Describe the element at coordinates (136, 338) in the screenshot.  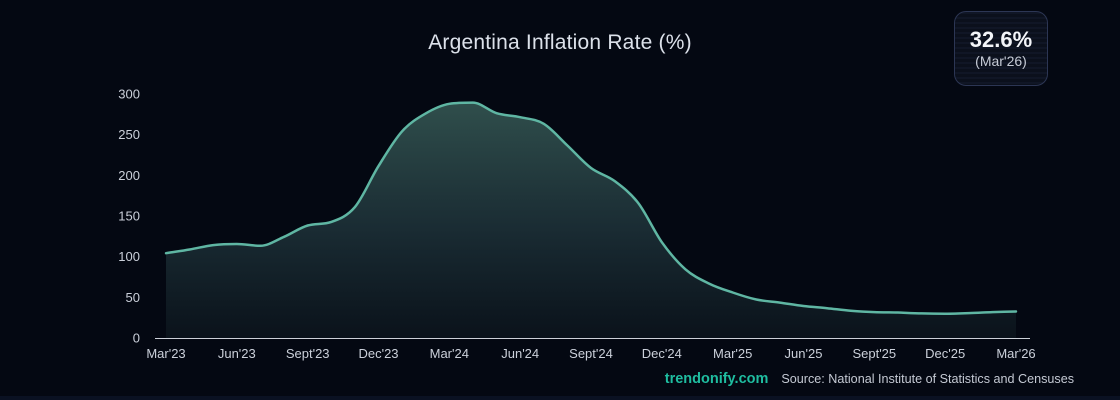
I see `y-axis-tick-label: 0` at that location.